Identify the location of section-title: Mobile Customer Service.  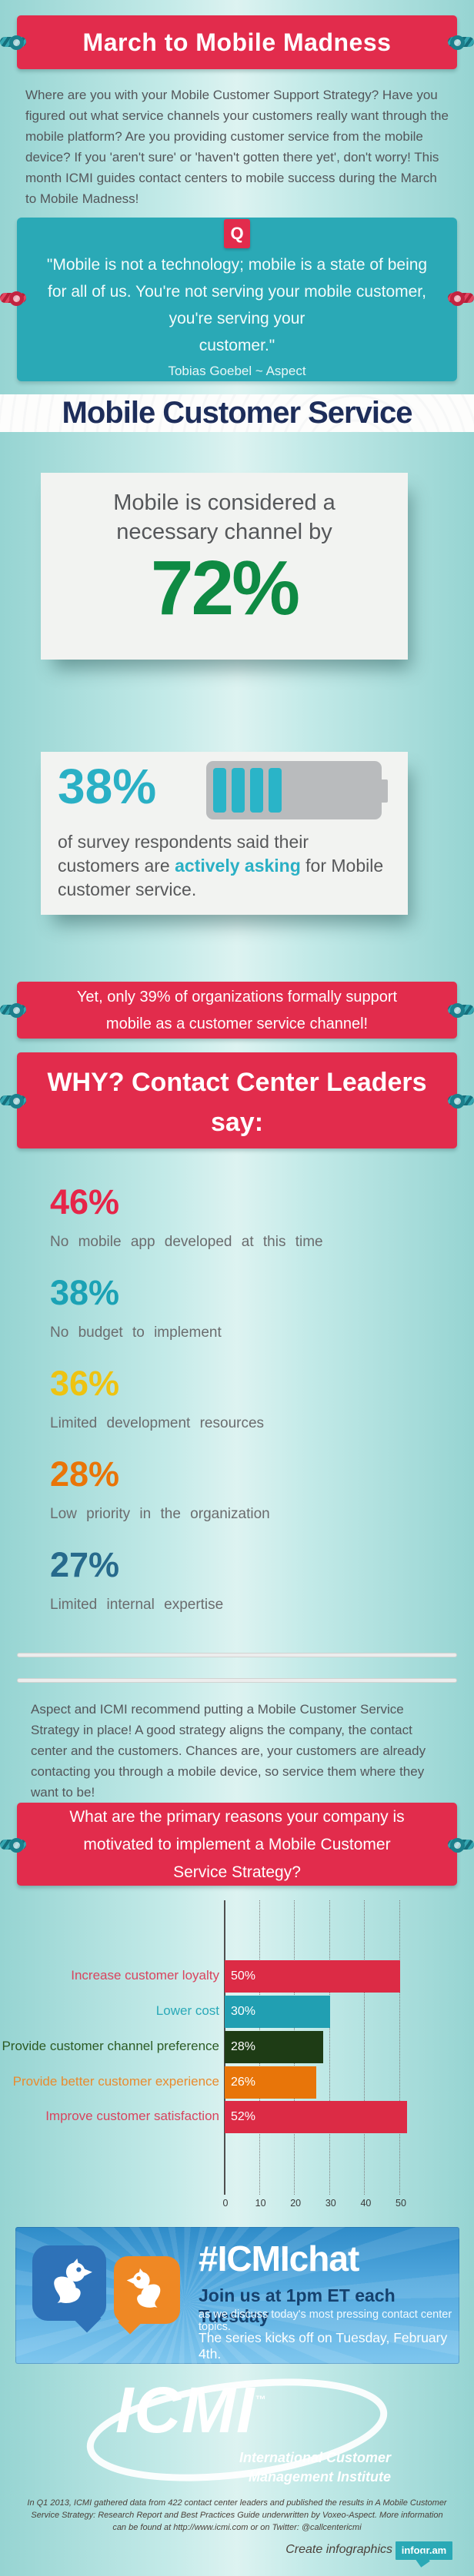
(237, 413).